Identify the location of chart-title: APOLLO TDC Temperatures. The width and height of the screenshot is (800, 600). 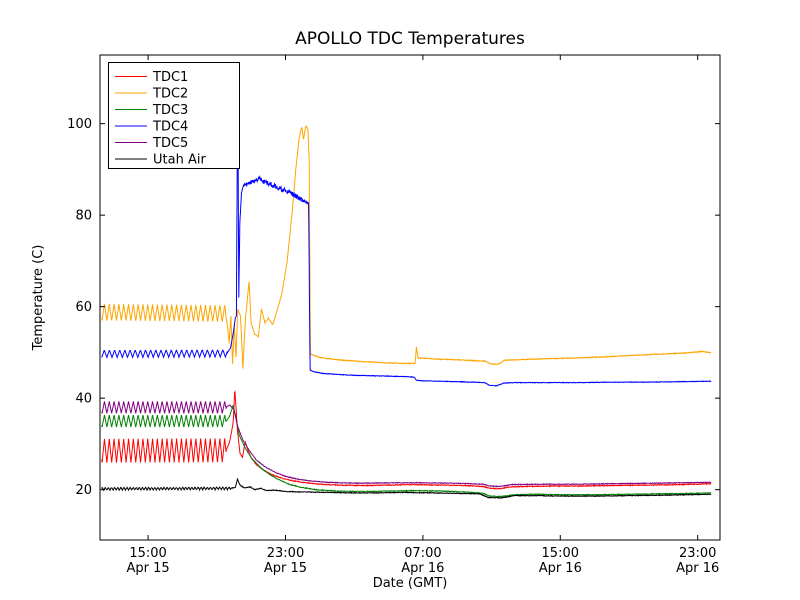
(410, 39).